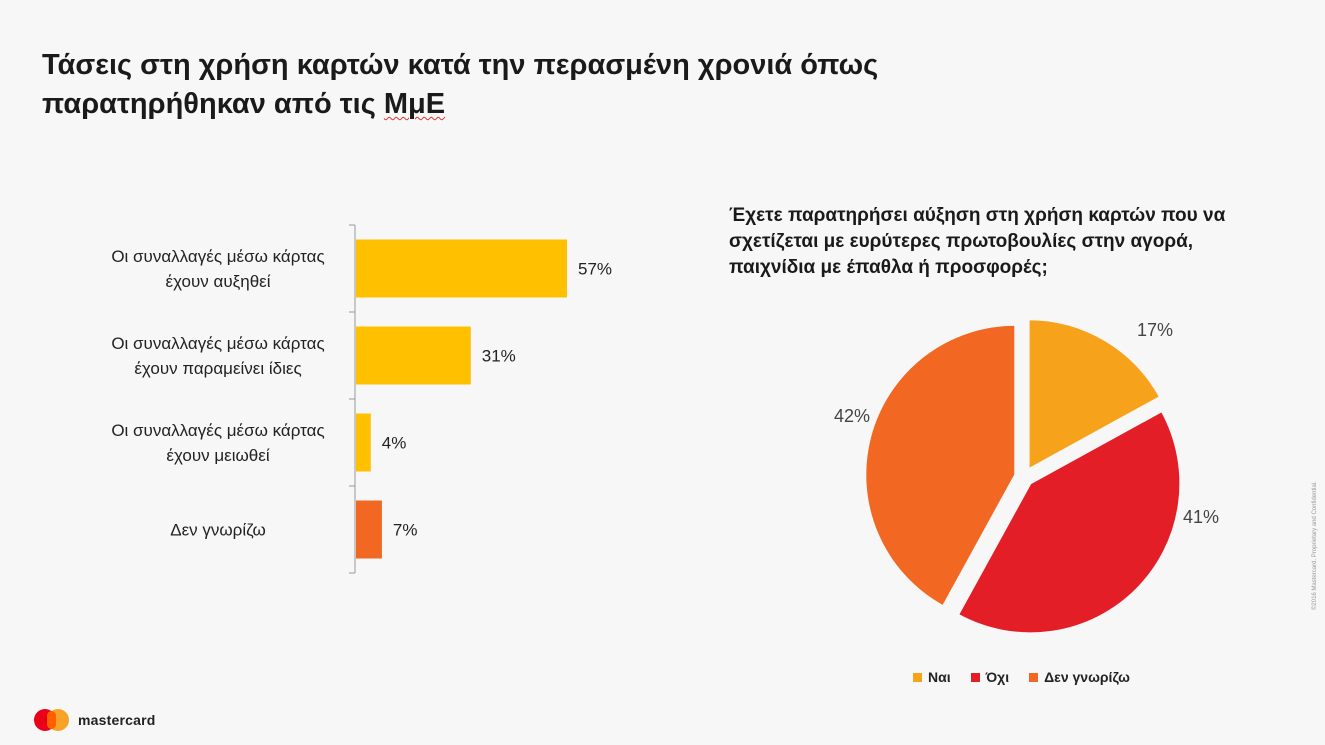  I want to click on legend-swatch-no, so click(975, 677).